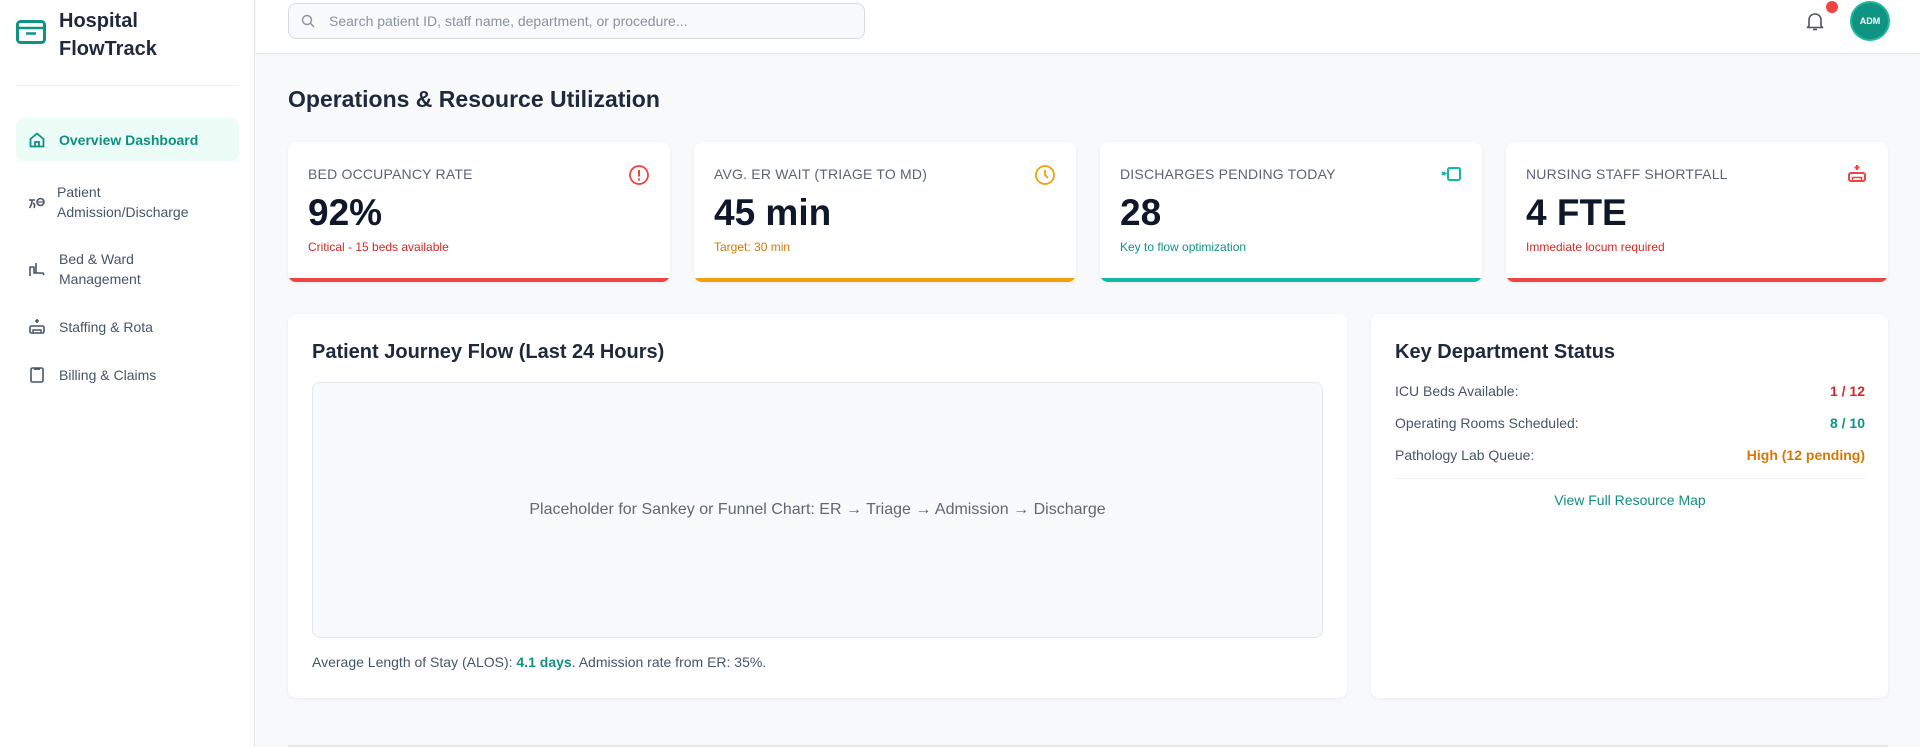 The height and width of the screenshot is (747, 1920). I want to click on status-label: Pathology Lab Queue:, so click(1465, 455).